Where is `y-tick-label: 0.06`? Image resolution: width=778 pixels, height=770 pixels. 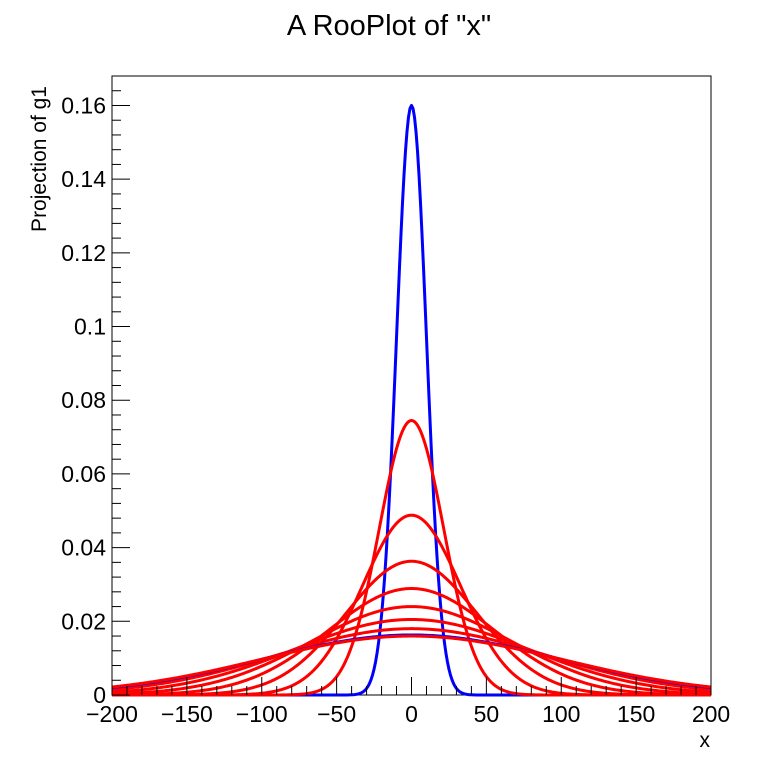
y-tick-label: 0.06 is located at coordinates (83, 474).